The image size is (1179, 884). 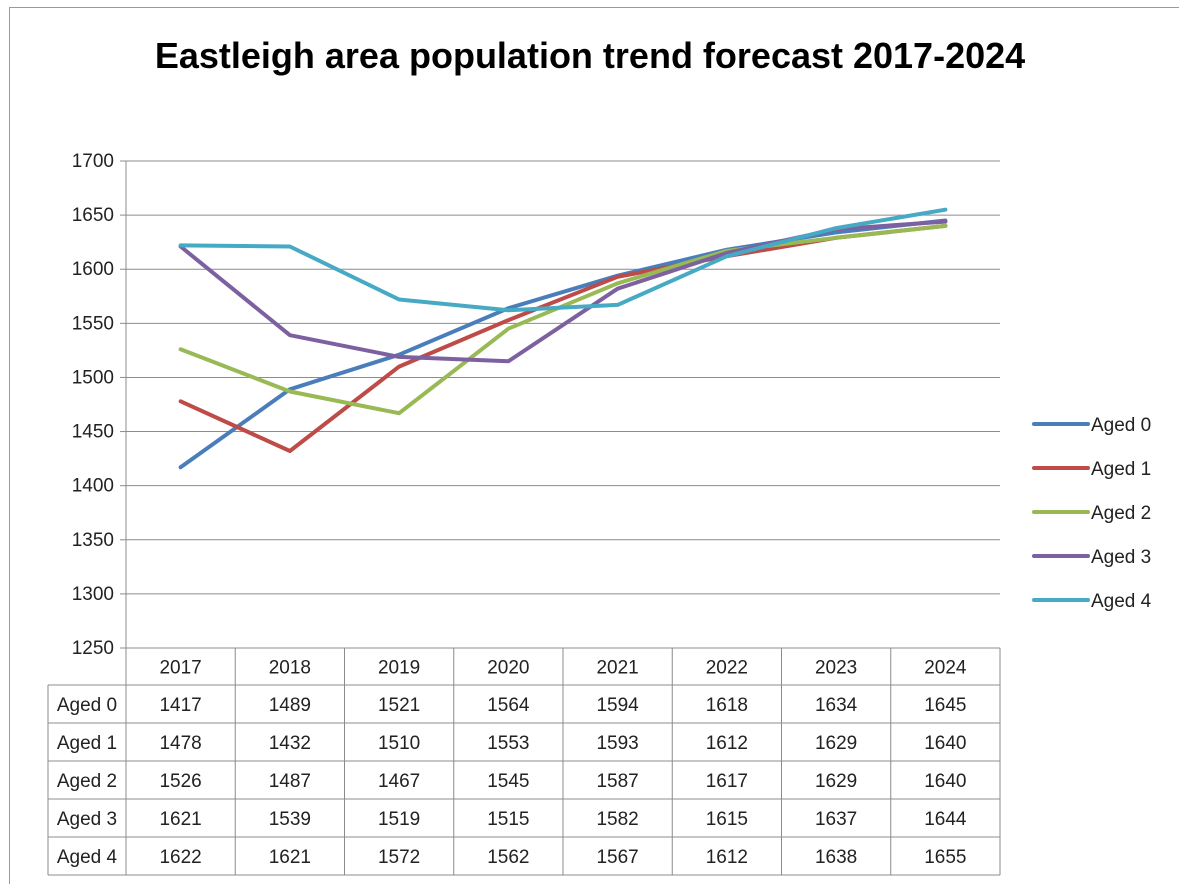 What do you see at coordinates (180, 668) in the screenshot?
I see `x-tick-label: 2017` at bounding box center [180, 668].